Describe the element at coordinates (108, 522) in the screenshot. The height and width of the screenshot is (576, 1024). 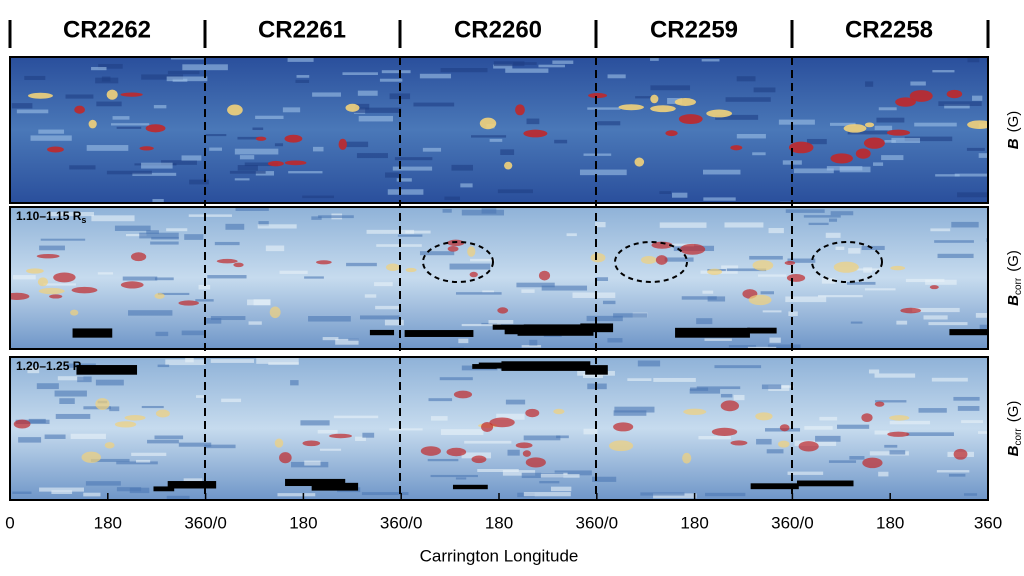
I see `x-tick-label: 180` at that location.